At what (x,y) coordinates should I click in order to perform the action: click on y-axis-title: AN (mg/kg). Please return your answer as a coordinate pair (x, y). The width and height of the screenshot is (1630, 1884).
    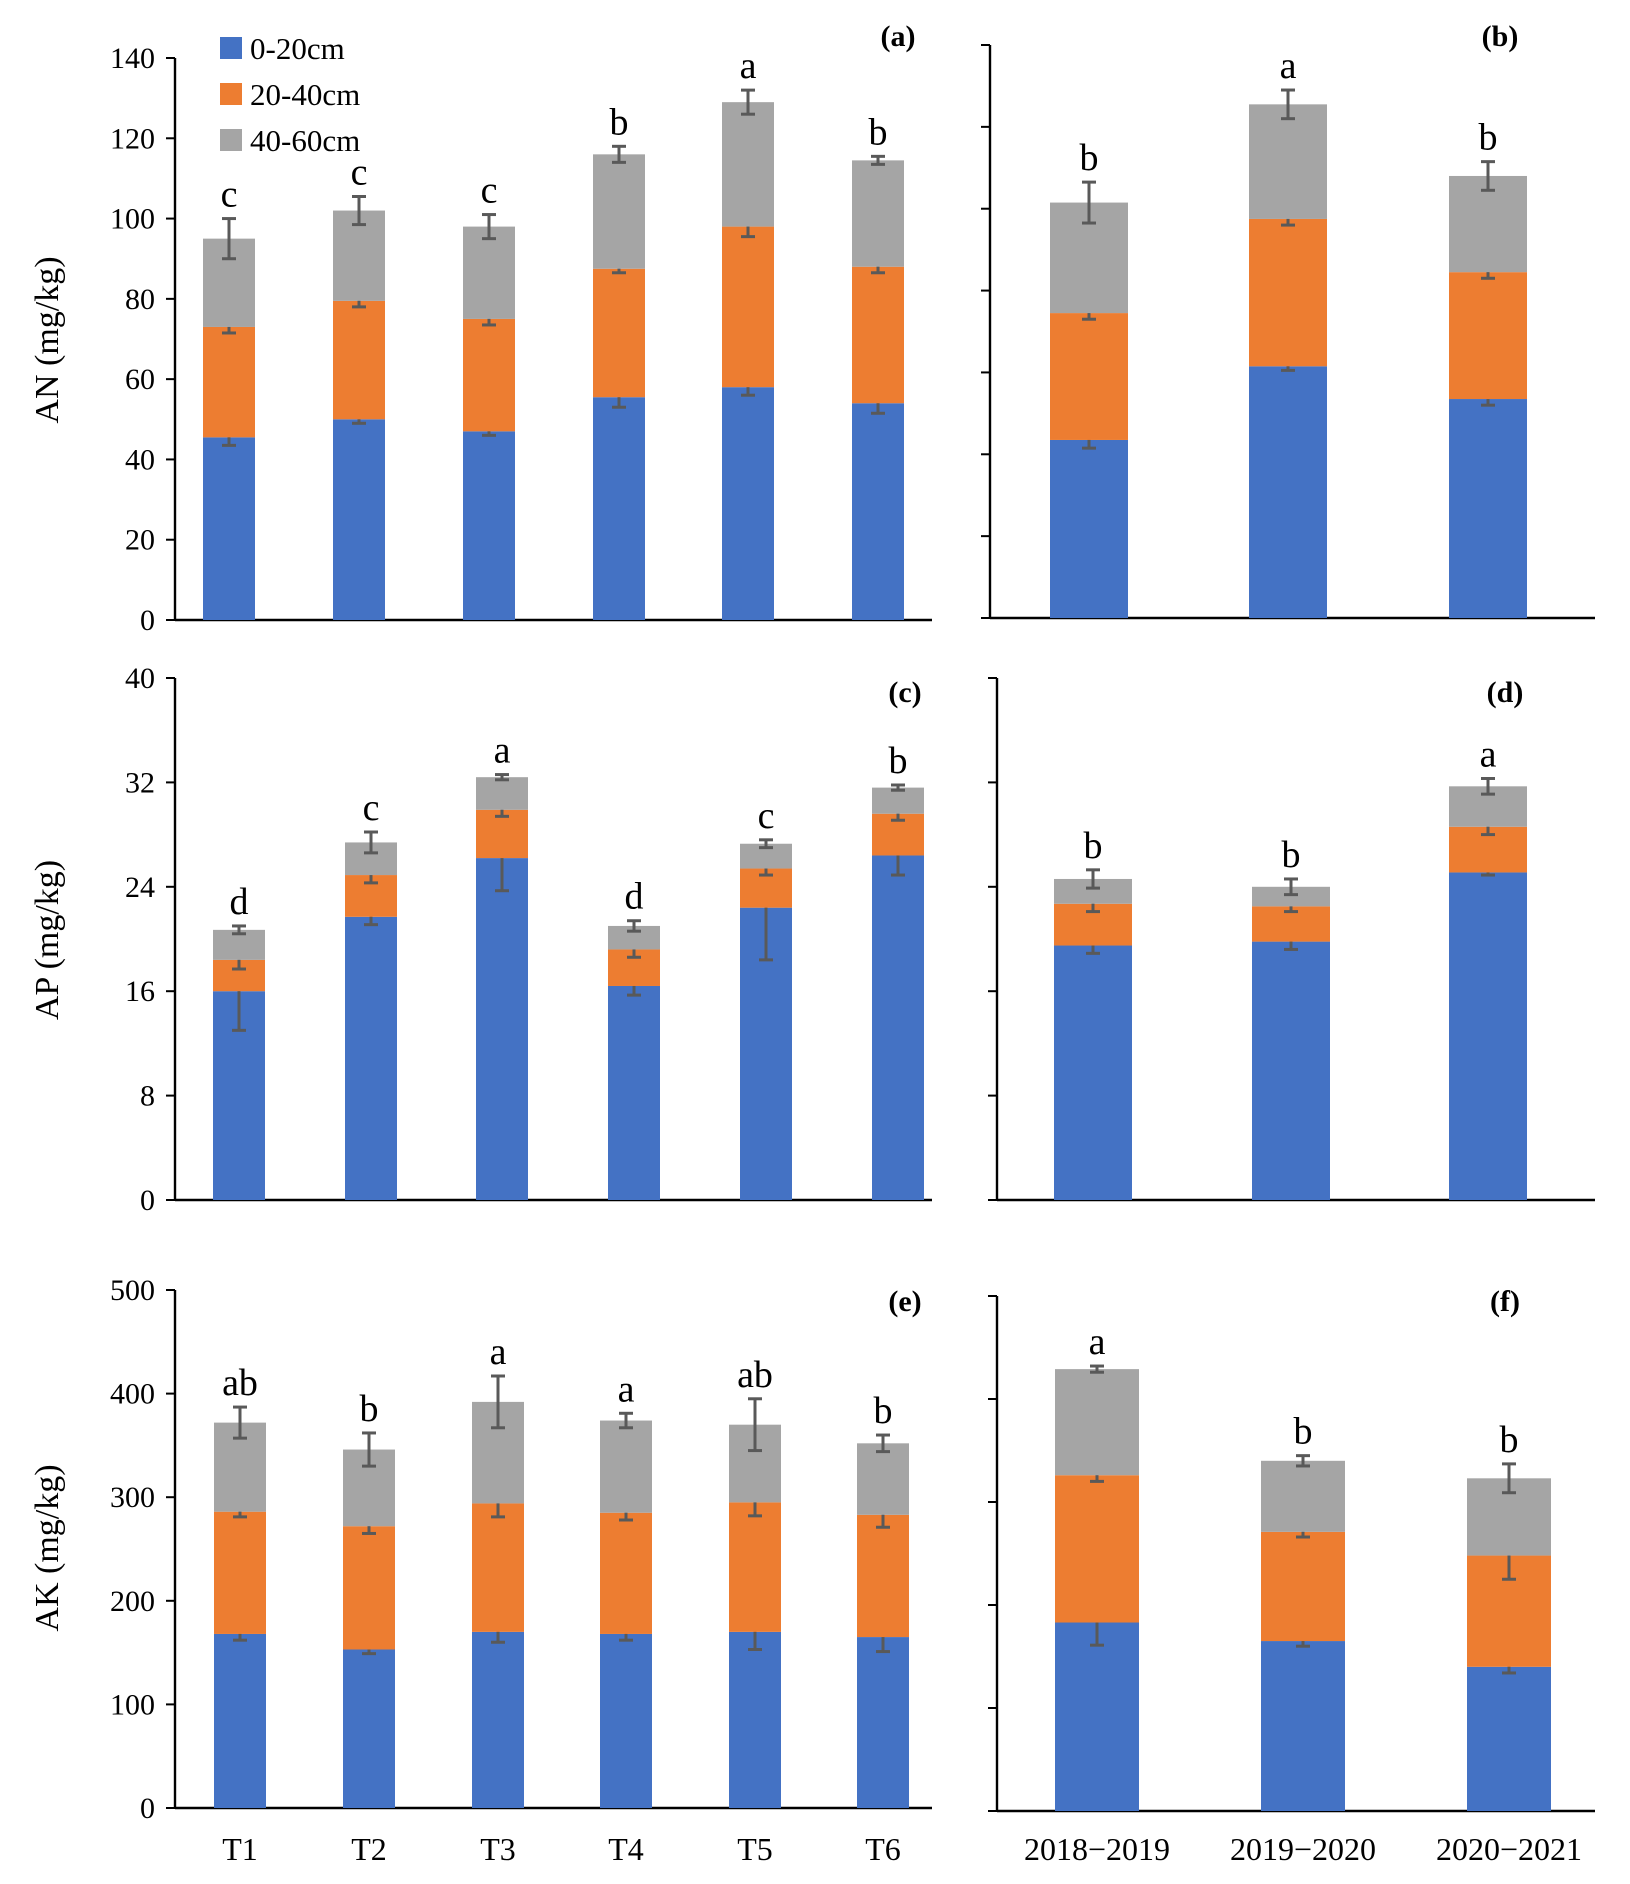
    Looking at the image, I should click on (47, 339).